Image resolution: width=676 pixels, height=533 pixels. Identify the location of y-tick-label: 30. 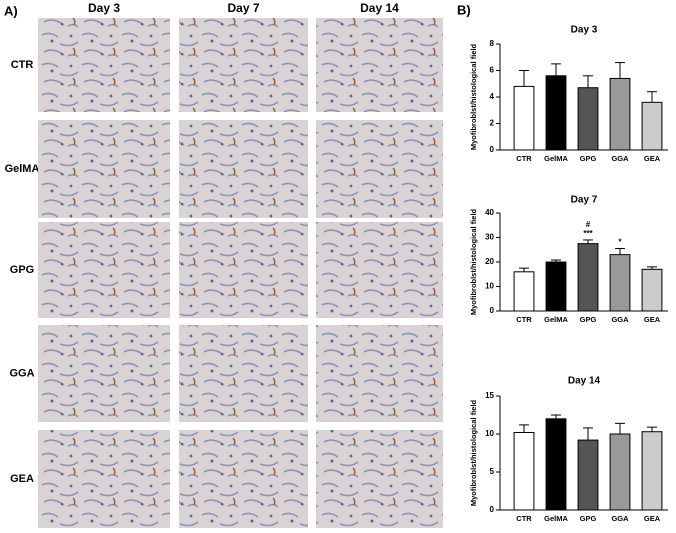
(489, 237).